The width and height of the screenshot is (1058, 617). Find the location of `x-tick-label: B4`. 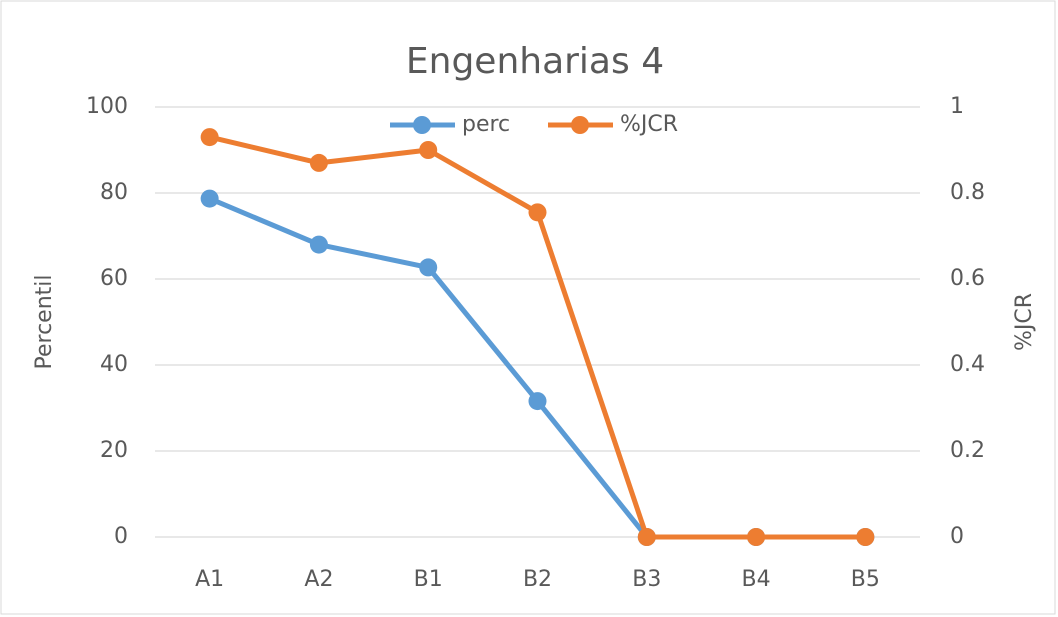

x-tick-label: B4 is located at coordinates (756, 579).